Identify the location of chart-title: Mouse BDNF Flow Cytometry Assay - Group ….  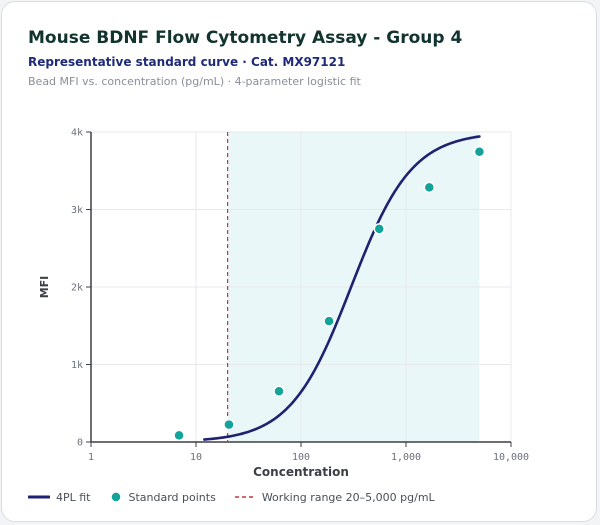
(245, 38).